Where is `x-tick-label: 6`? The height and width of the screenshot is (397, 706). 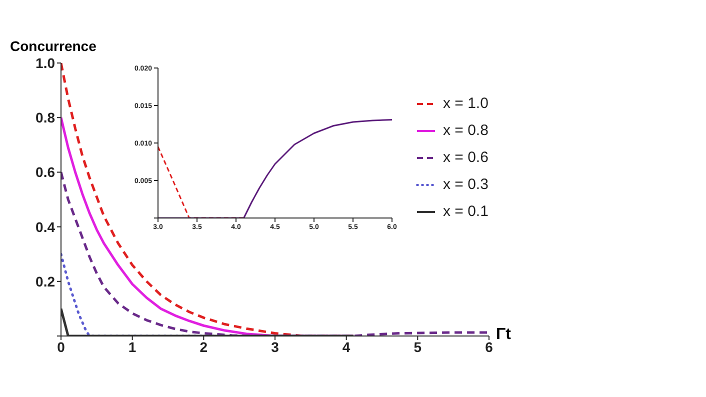 x-tick-label: 6 is located at coordinates (489, 346).